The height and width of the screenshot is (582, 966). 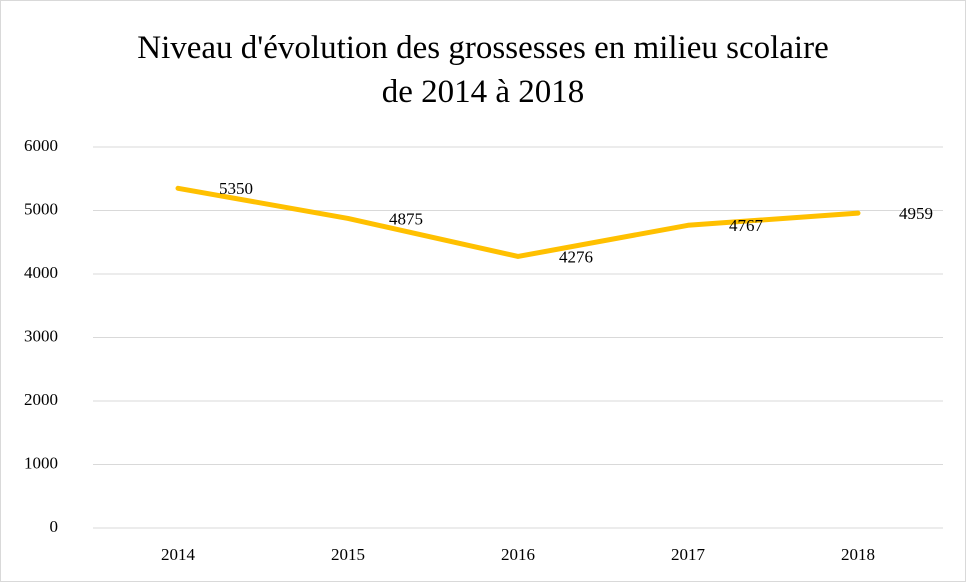 What do you see at coordinates (41, 208) in the screenshot?
I see `y-tick-label: 5000` at bounding box center [41, 208].